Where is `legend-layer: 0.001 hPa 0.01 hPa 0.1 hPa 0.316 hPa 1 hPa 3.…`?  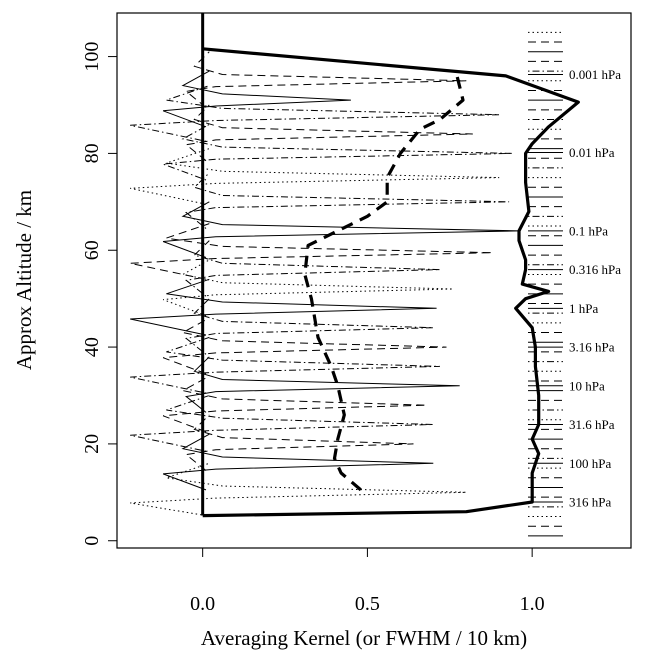 legend-layer: 0.001 hPa 0.01 hPa 0.1 hPa 0.316 hPa 1 hPa 3.… is located at coordinates (574, 284).